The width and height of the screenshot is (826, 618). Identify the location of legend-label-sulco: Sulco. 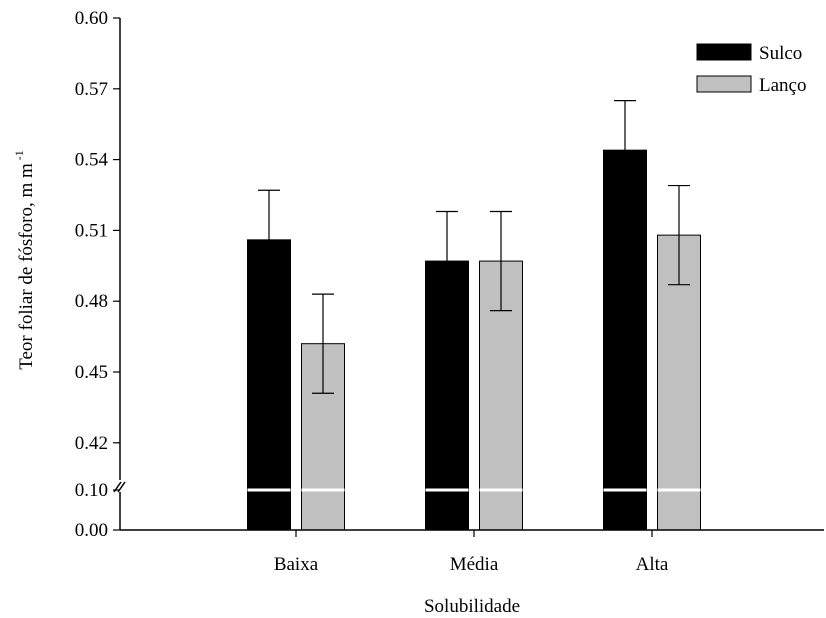
(780, 53).